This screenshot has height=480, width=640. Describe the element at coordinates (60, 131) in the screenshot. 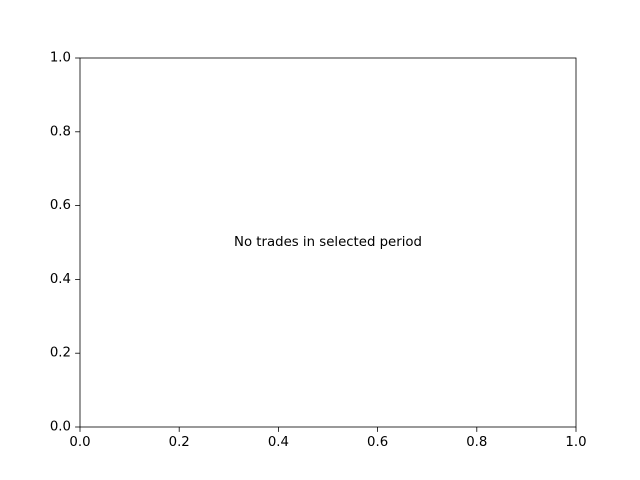

I see `y-tick-label: 0.8` at that location.